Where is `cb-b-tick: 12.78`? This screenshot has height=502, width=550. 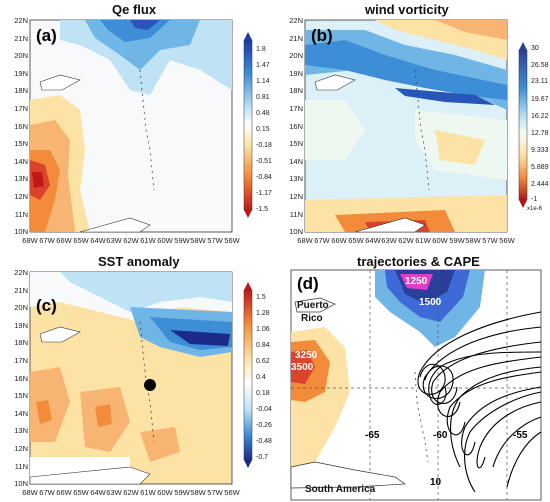 cb-b-tick: 12.78 is located at coordinates (540, 133).